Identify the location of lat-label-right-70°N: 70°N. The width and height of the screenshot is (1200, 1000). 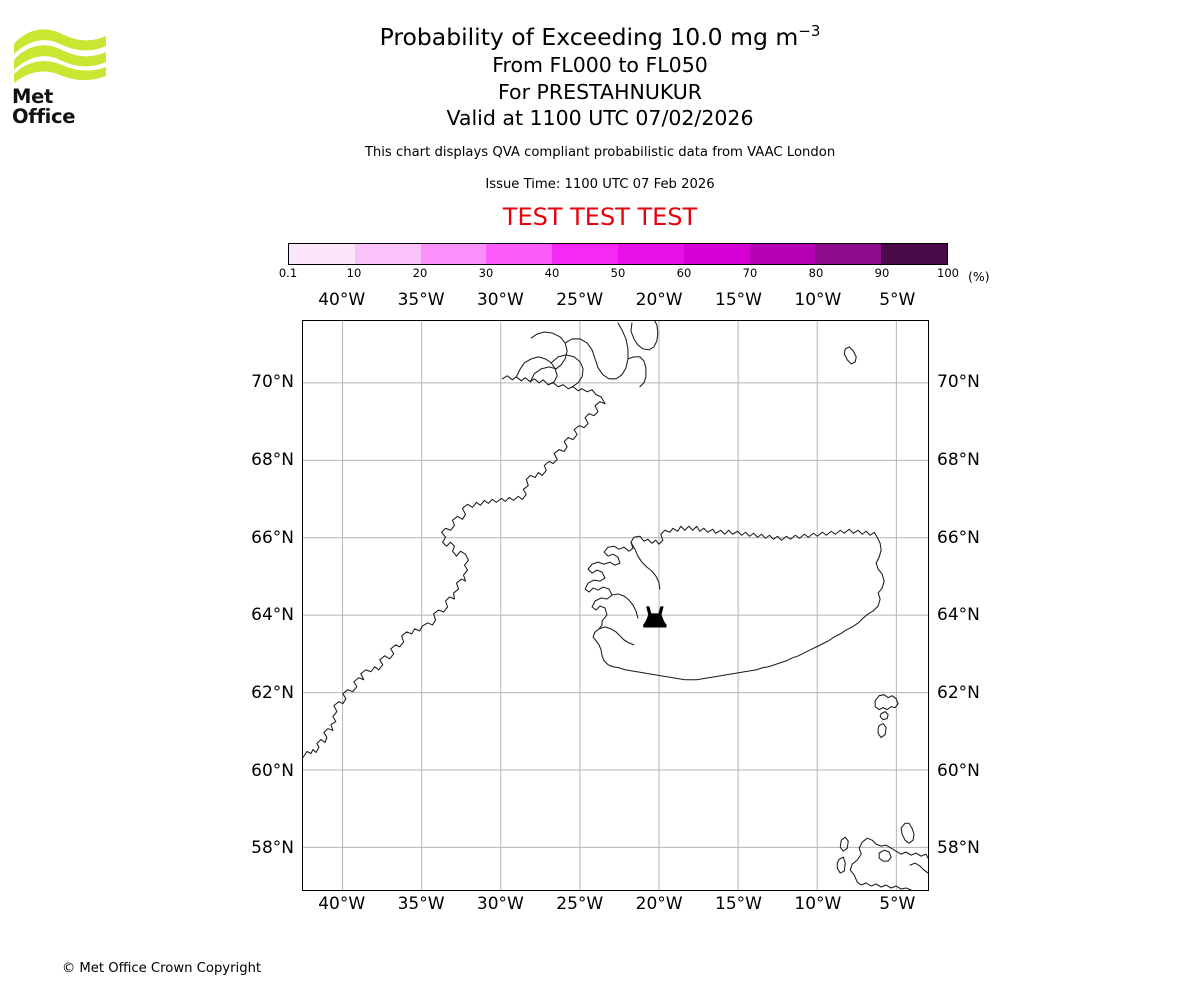
(958, 382).